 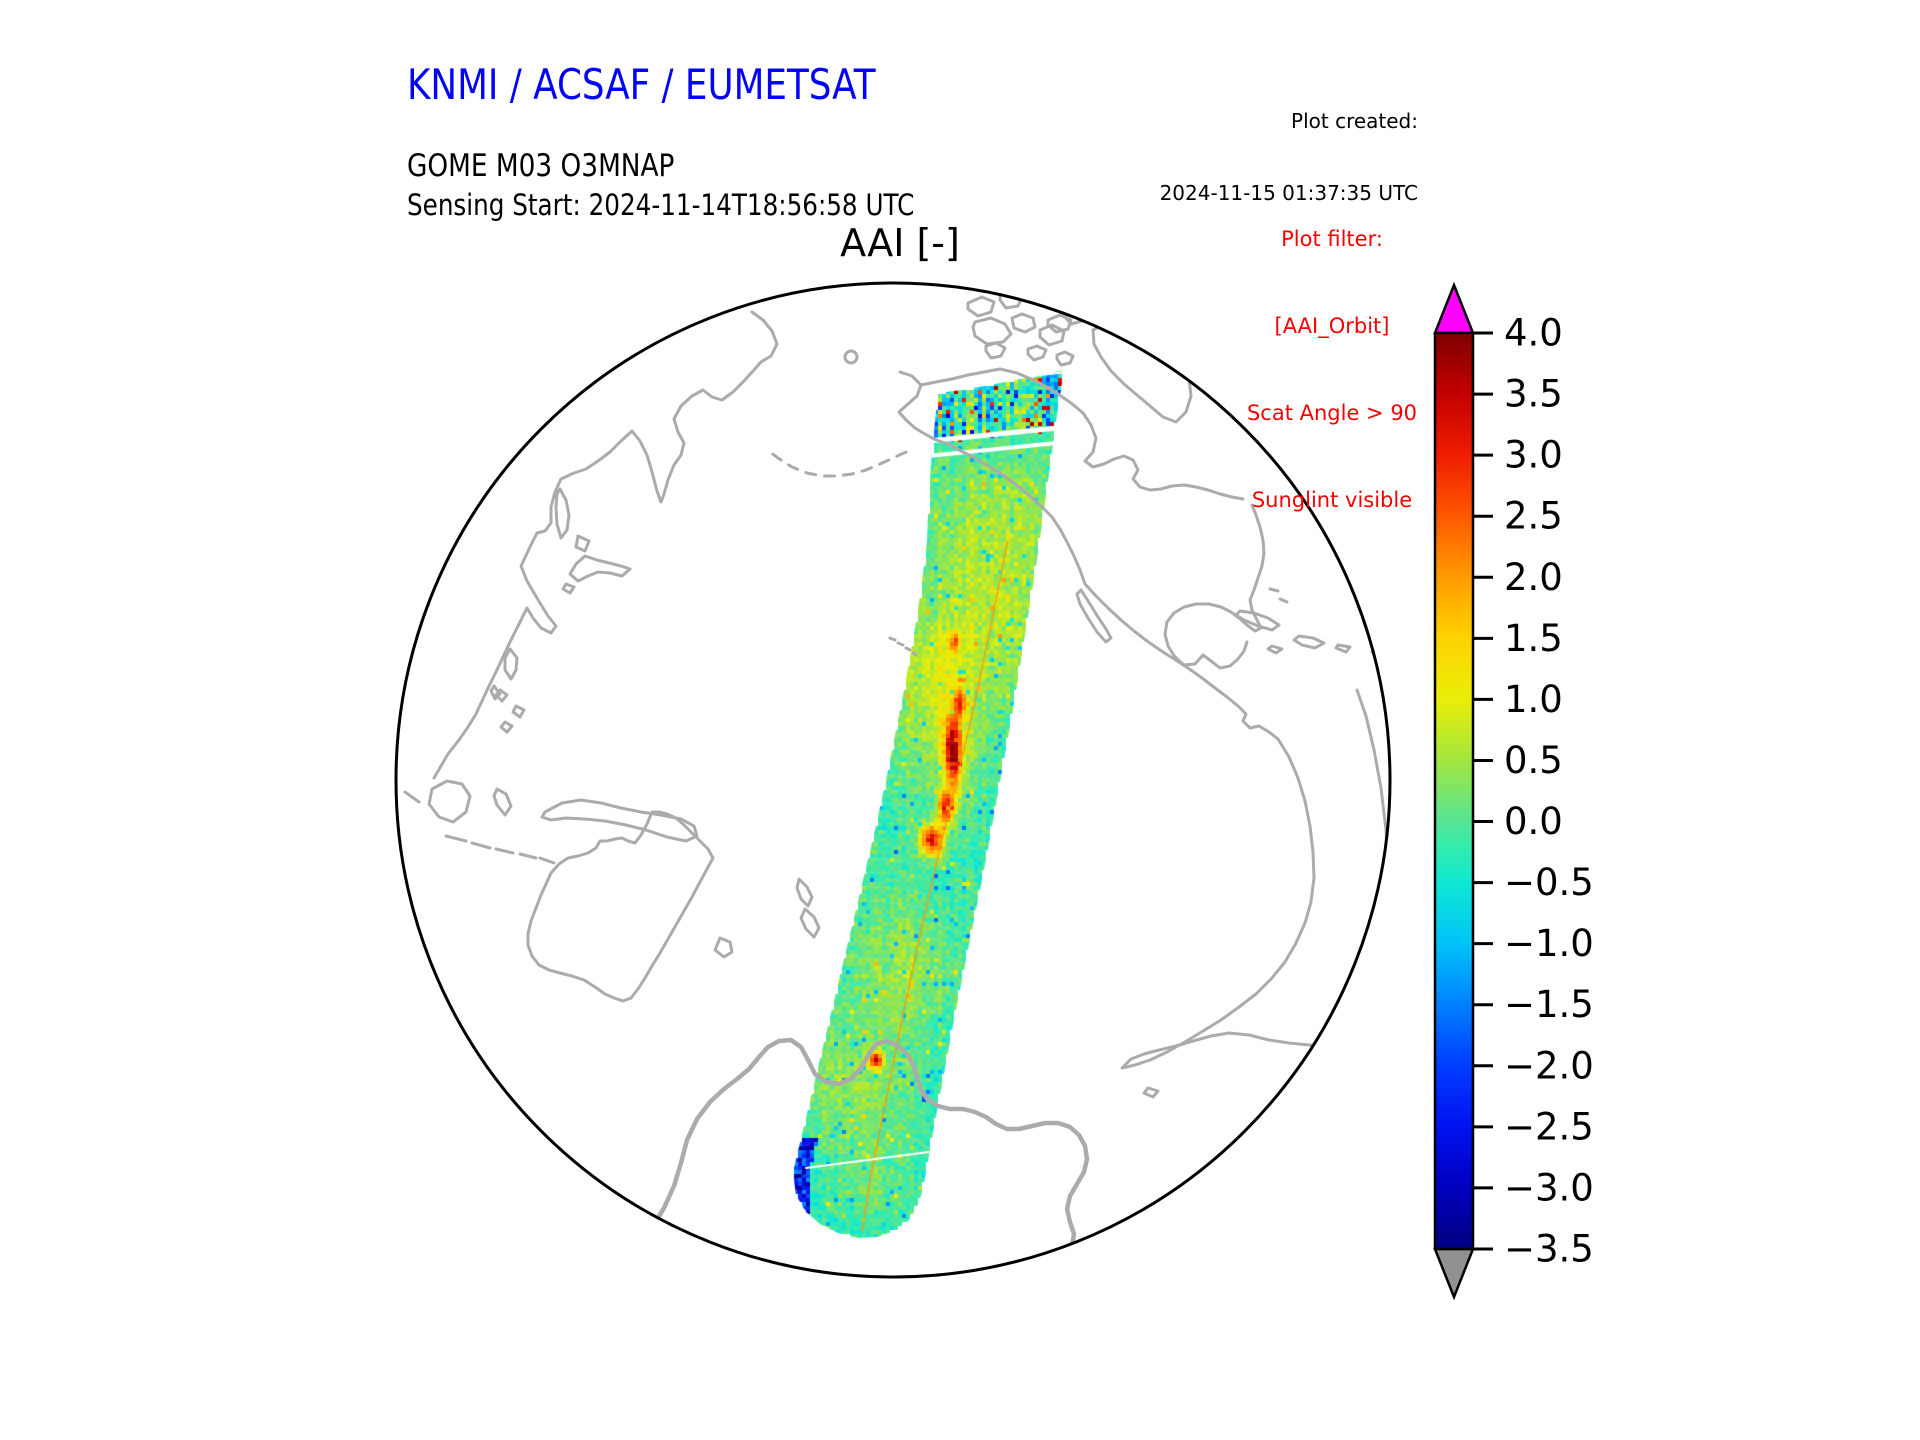 I want to click on coastline-hawaii, so click(x=903, y=646).